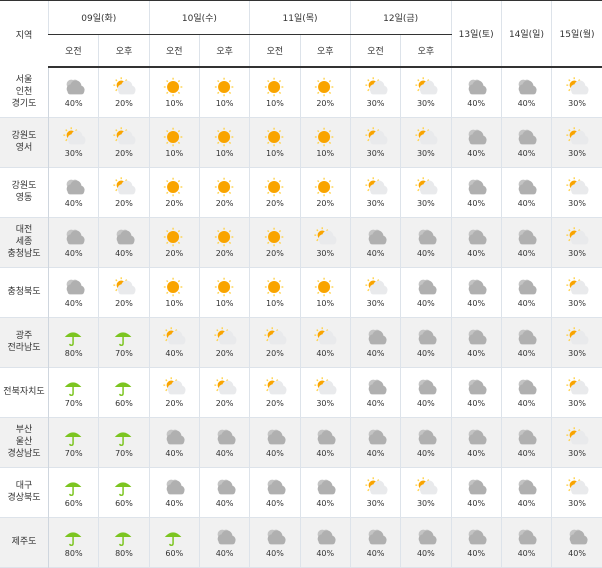  I want to click on day-header: 13일(토), so click(476, 34).